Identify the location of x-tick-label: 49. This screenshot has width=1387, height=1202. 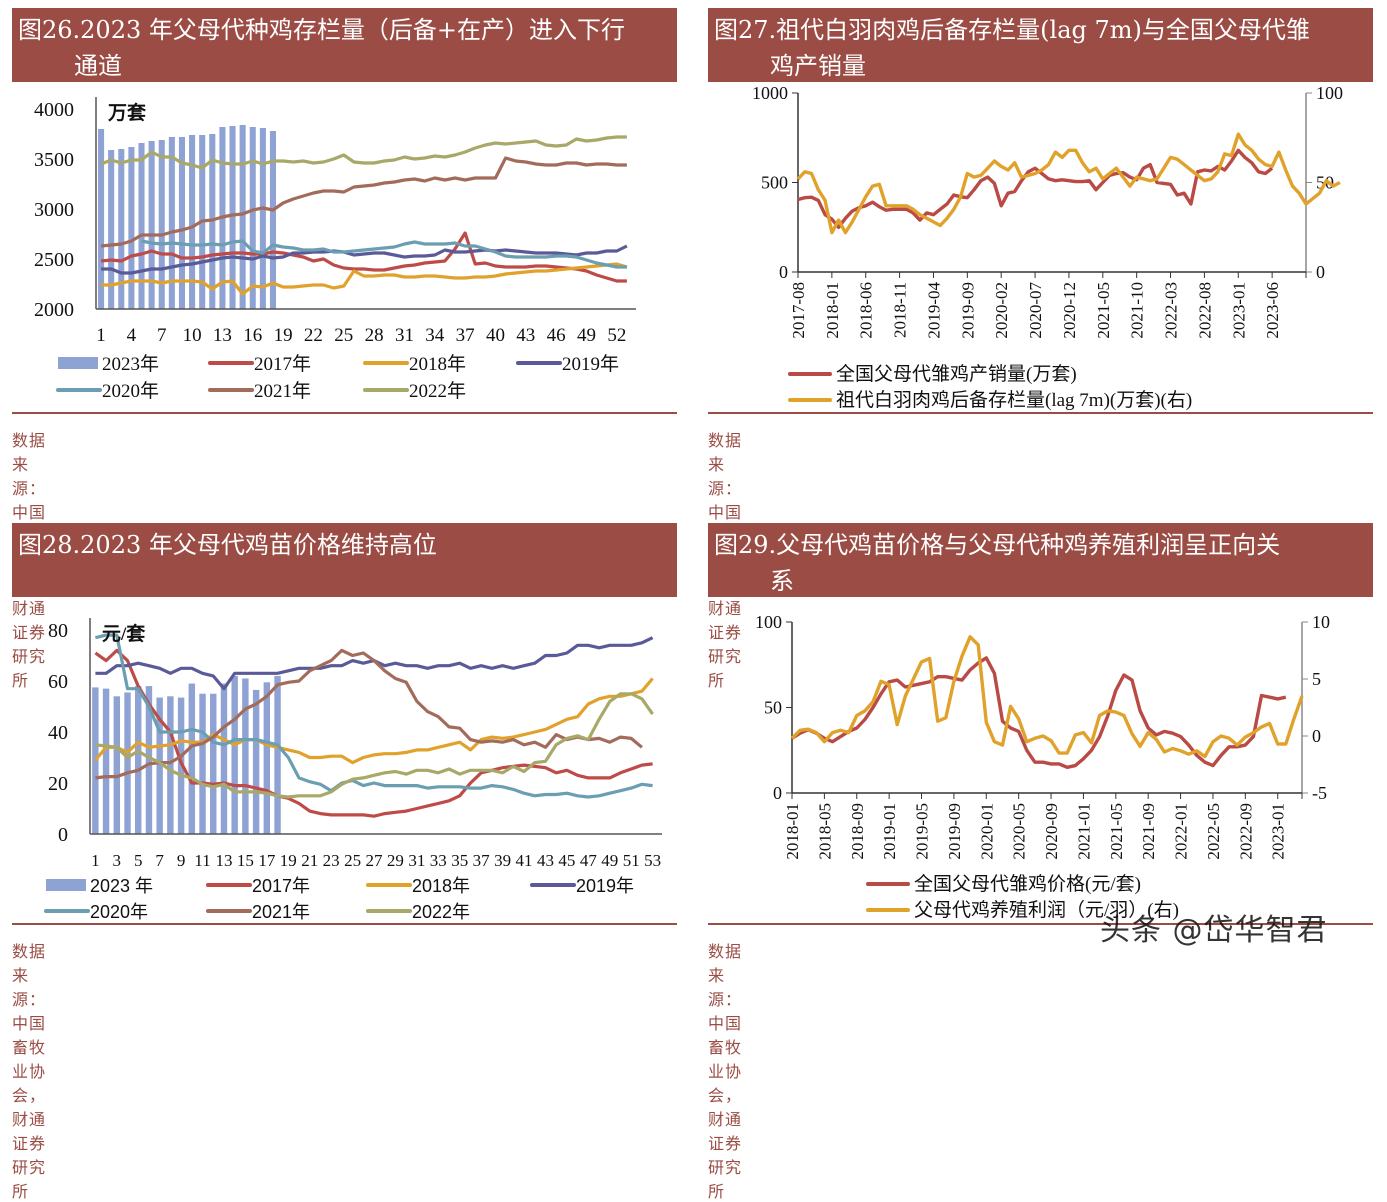
(586, 335).